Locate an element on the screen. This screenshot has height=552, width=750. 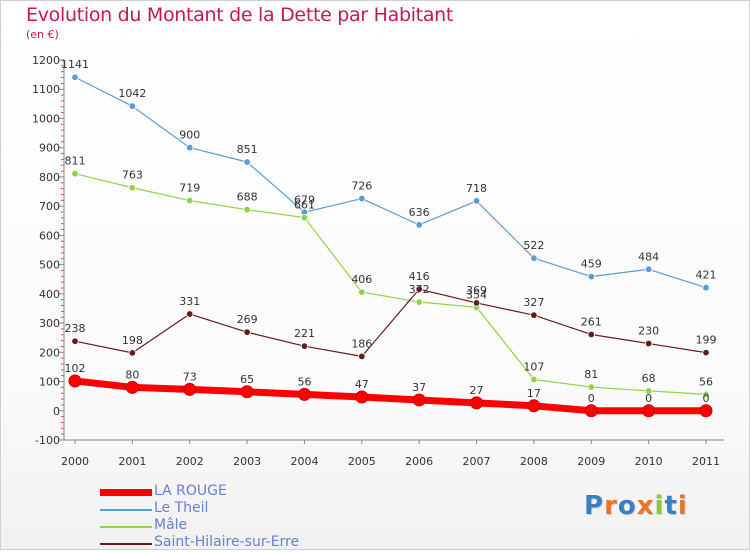
legend-label: LA ROUGE is located at coordinates (190, 491).